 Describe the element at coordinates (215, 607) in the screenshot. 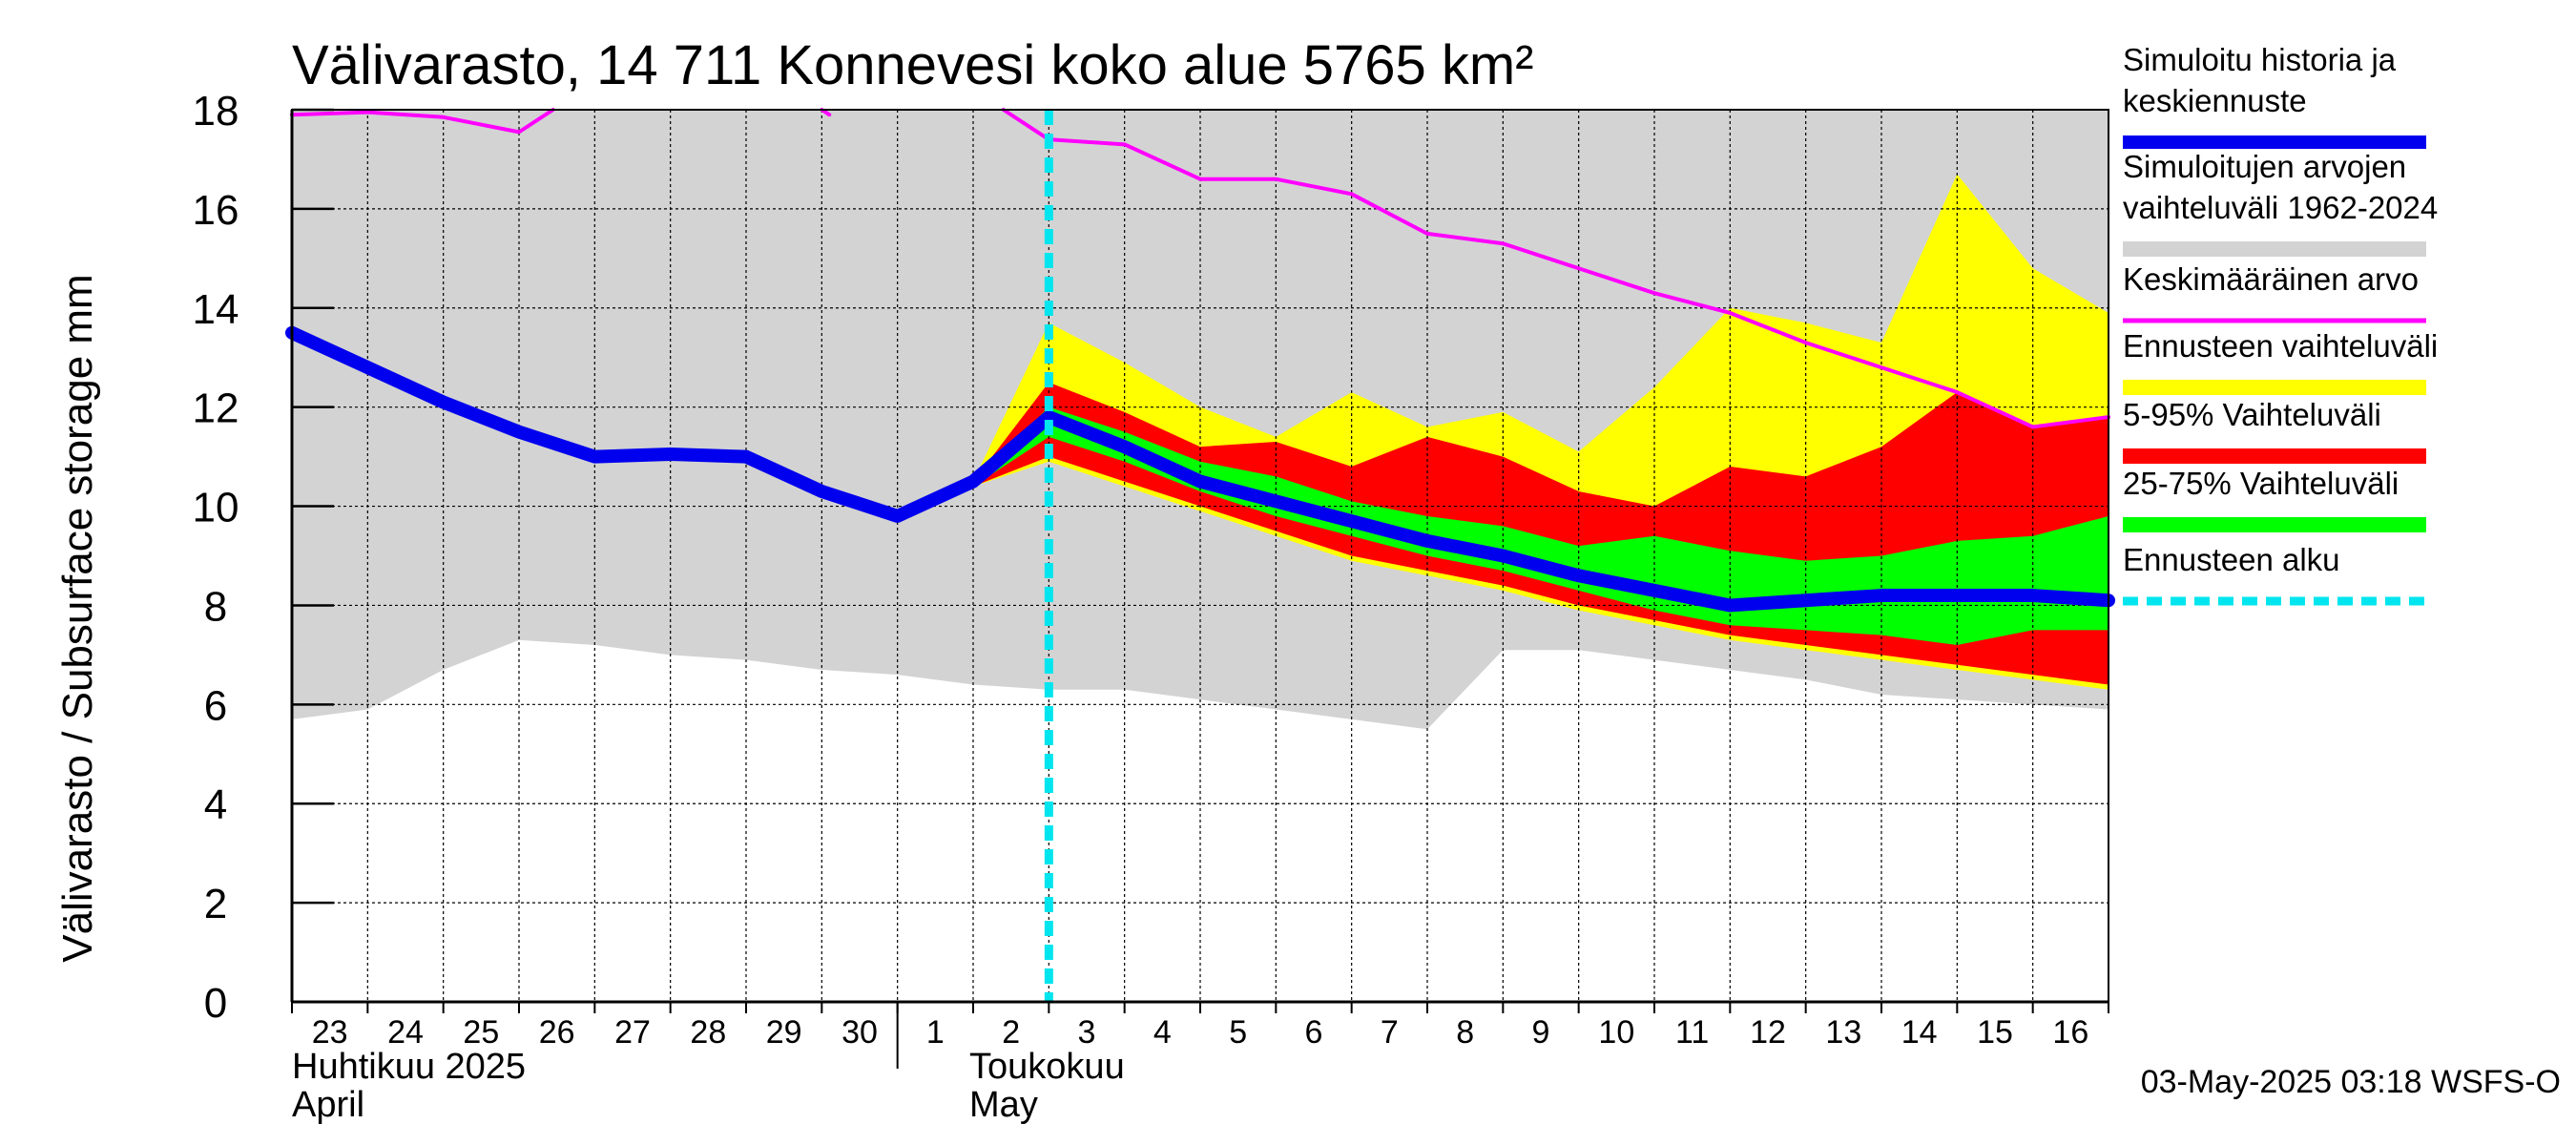

I see `y-tick-label: 8` at that location.